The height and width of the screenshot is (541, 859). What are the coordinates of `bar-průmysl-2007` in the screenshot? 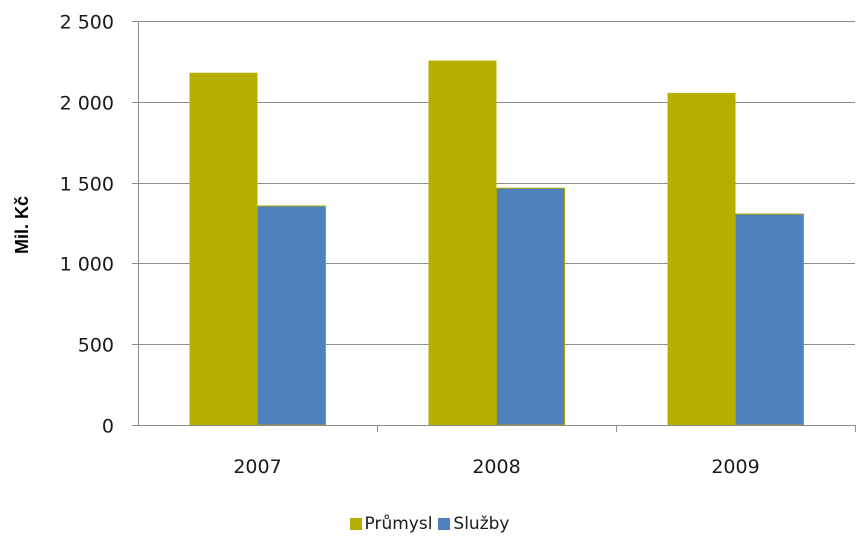 It's located at (223, 248).